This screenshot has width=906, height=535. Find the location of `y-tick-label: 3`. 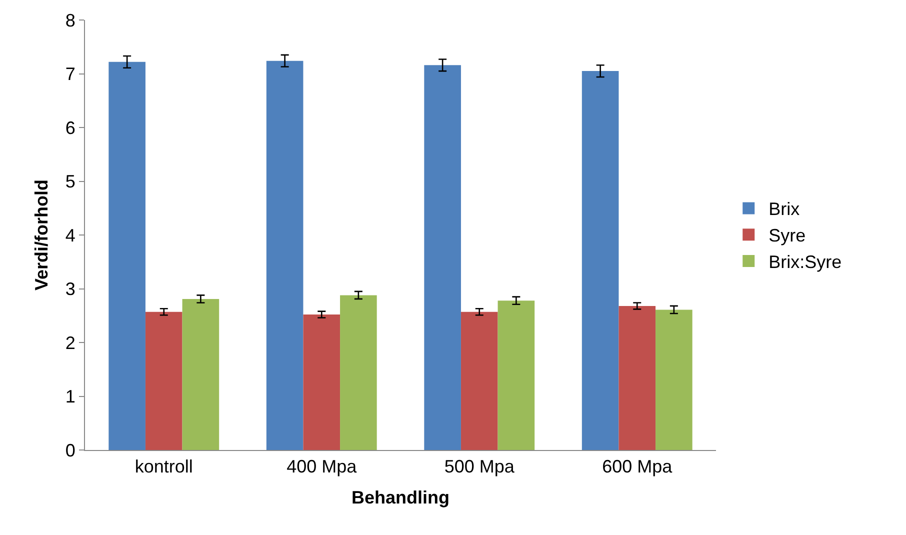

y-tick-label: 3 is located at coordinates (70, 289).